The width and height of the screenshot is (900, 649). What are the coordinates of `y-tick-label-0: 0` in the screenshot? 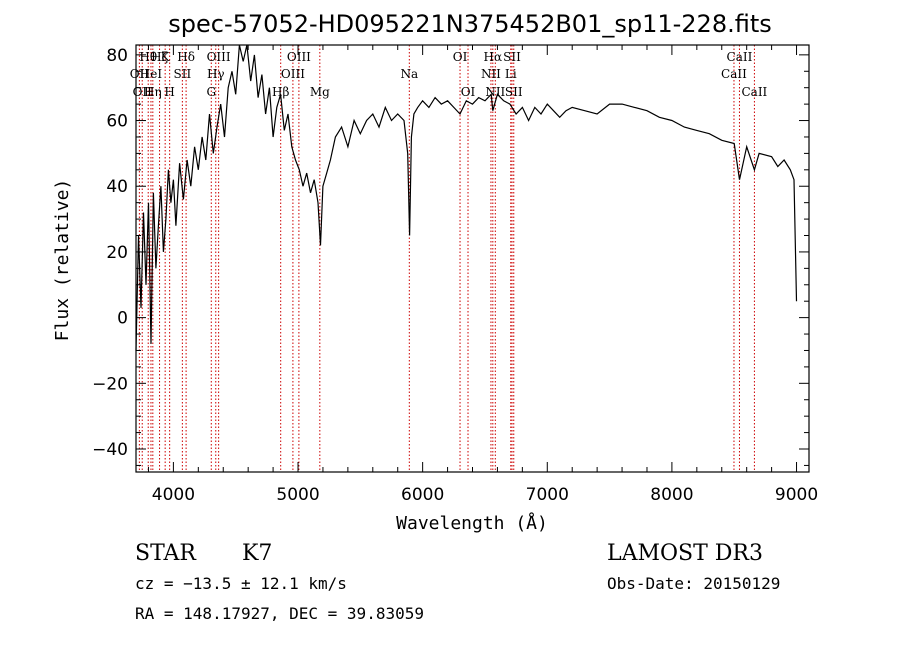 It's located at (122, 319).